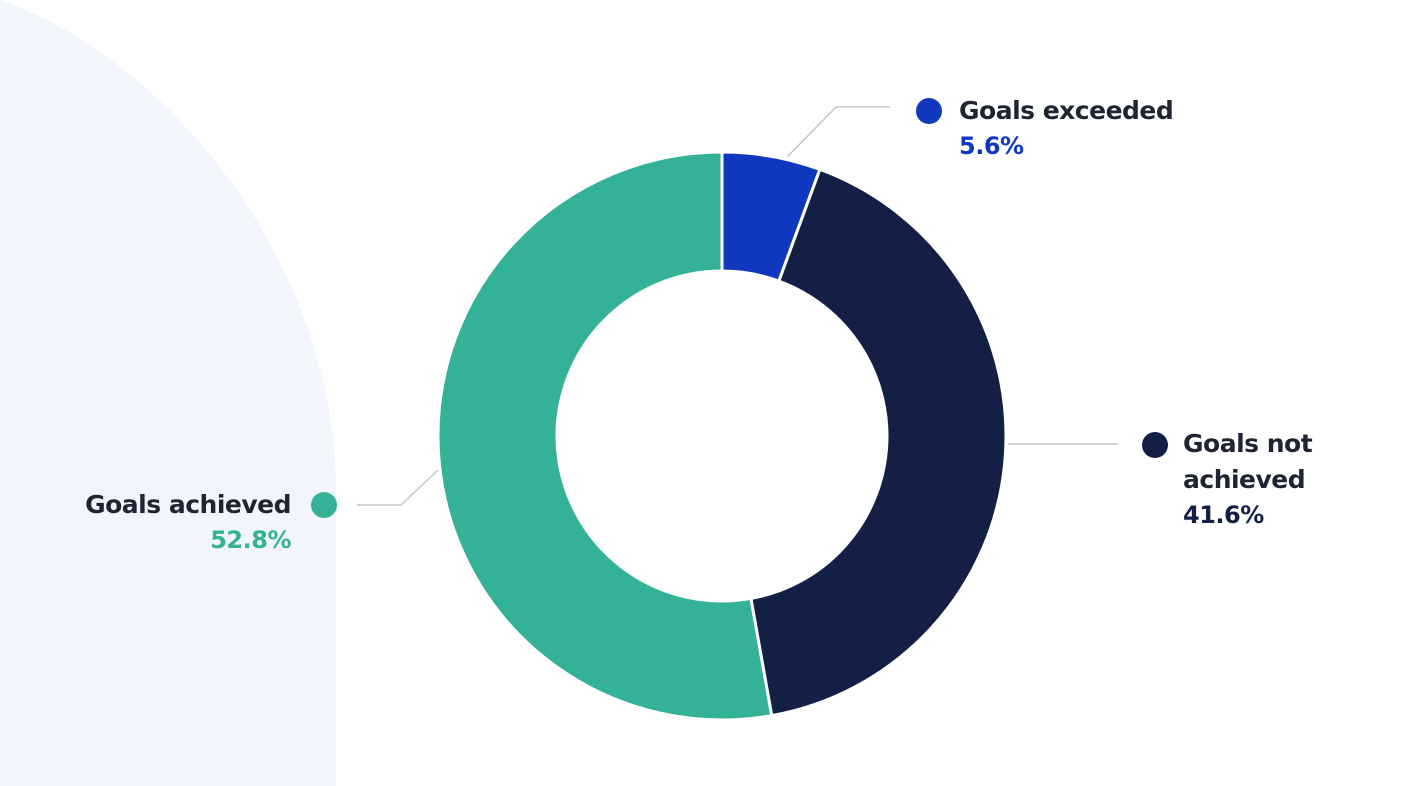 This screenshot has height=786, width=1416. What do you see at coordinates (1248, 443) in the screenshot?
I see `slice-name-goals-not-achieved-line1: Goals not` at bounding box center [1248, 443].